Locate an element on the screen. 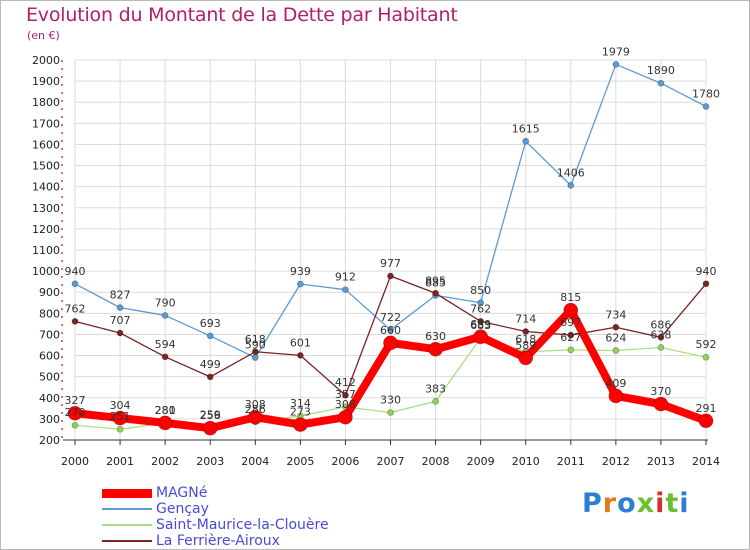  data-label: 815 is located at coordinates (570, 297).